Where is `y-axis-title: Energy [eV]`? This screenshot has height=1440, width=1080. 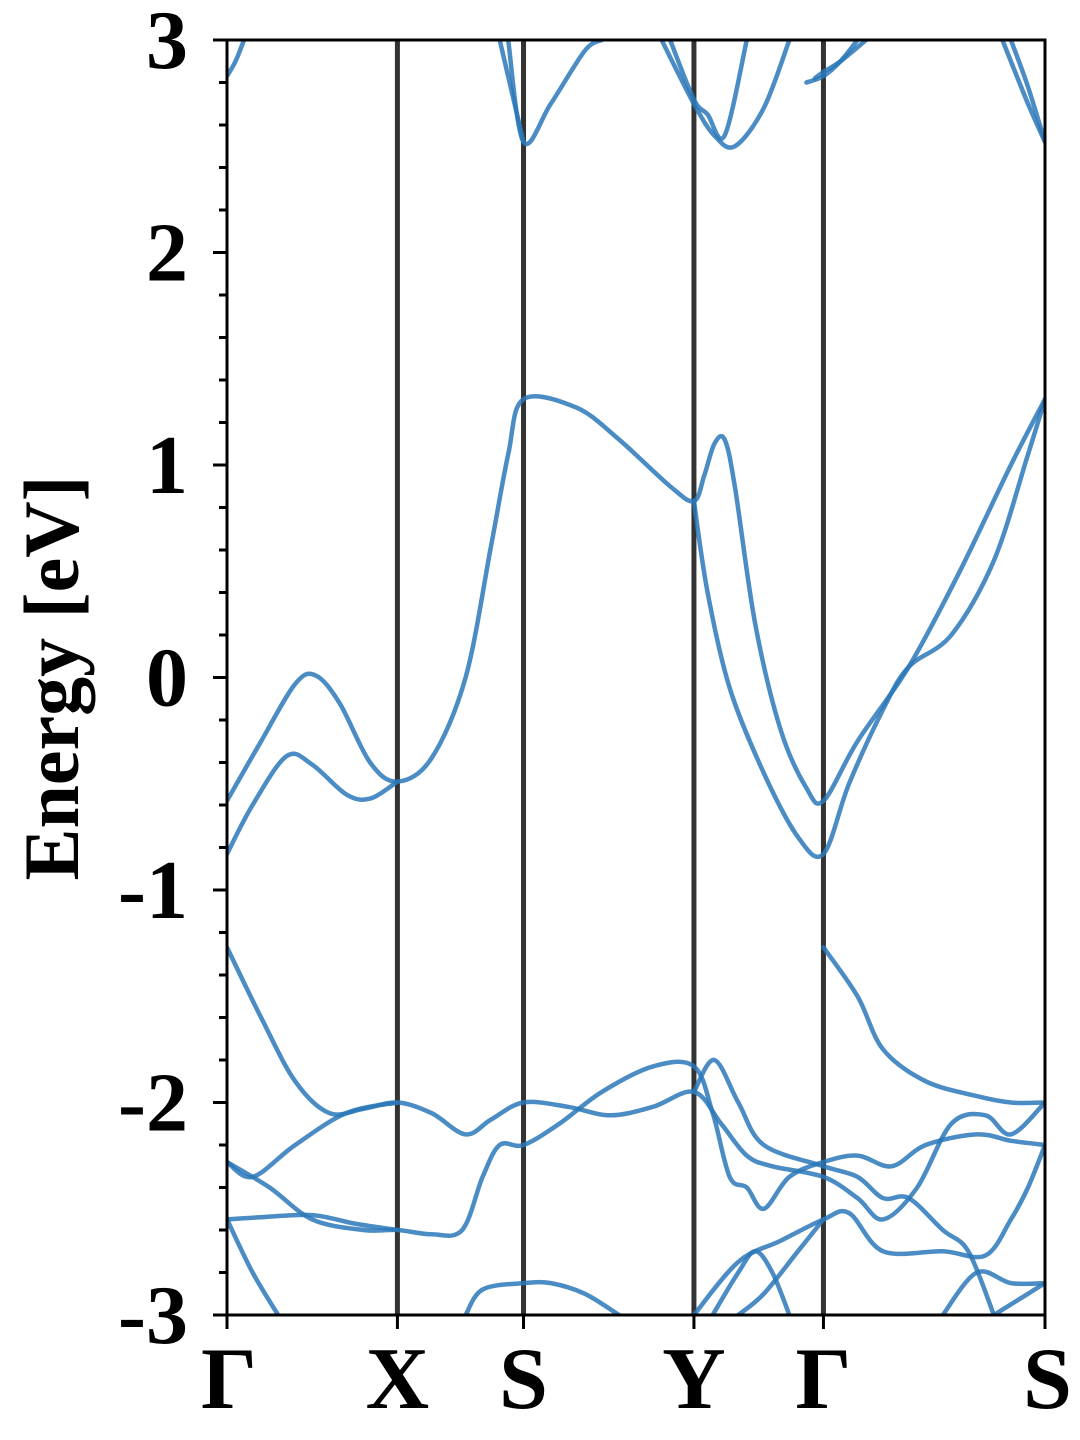
y-axis-title: Energy [eV] is located at coordinates (51, 677).